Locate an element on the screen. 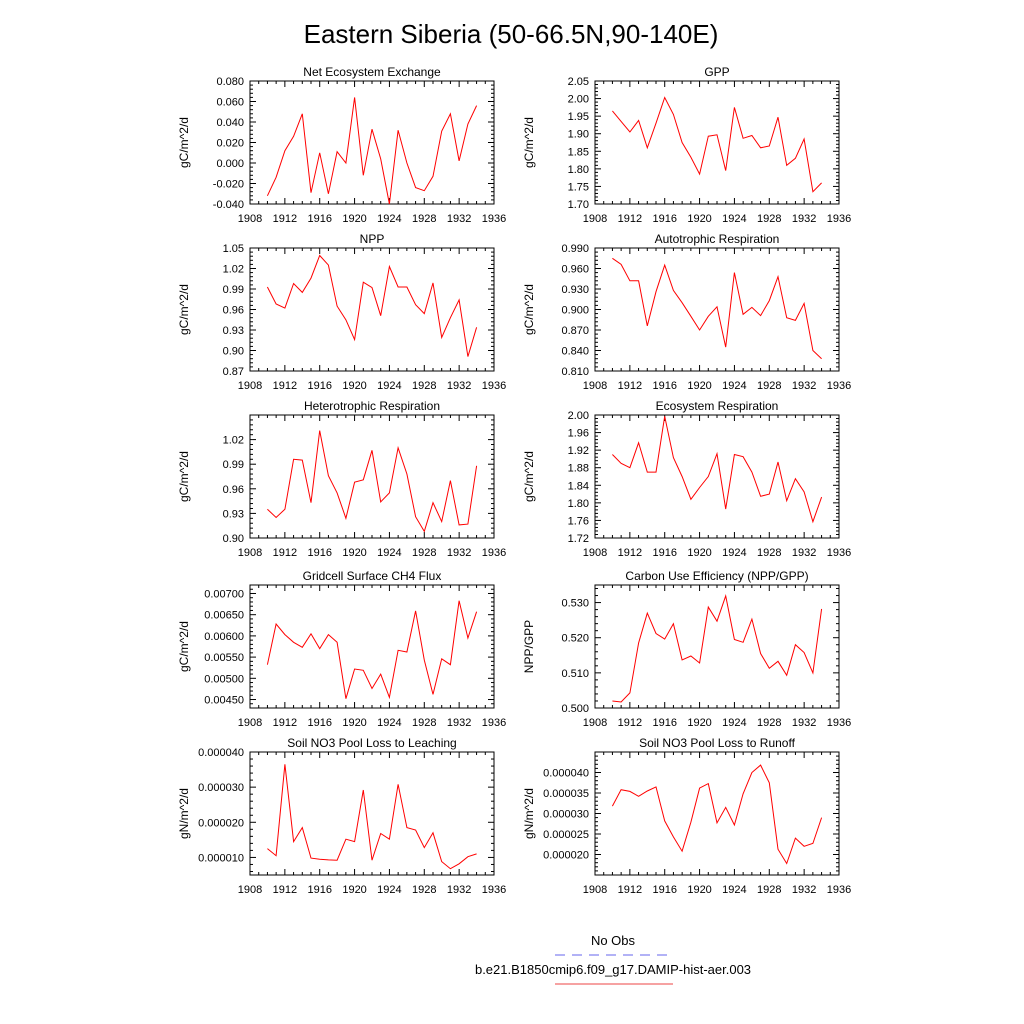 Image resolution: width=1024 pixels, height=1024 pixels. panel-title: Soil NO3 Pool Loss to Leaching is located at coordinates (371, 743).